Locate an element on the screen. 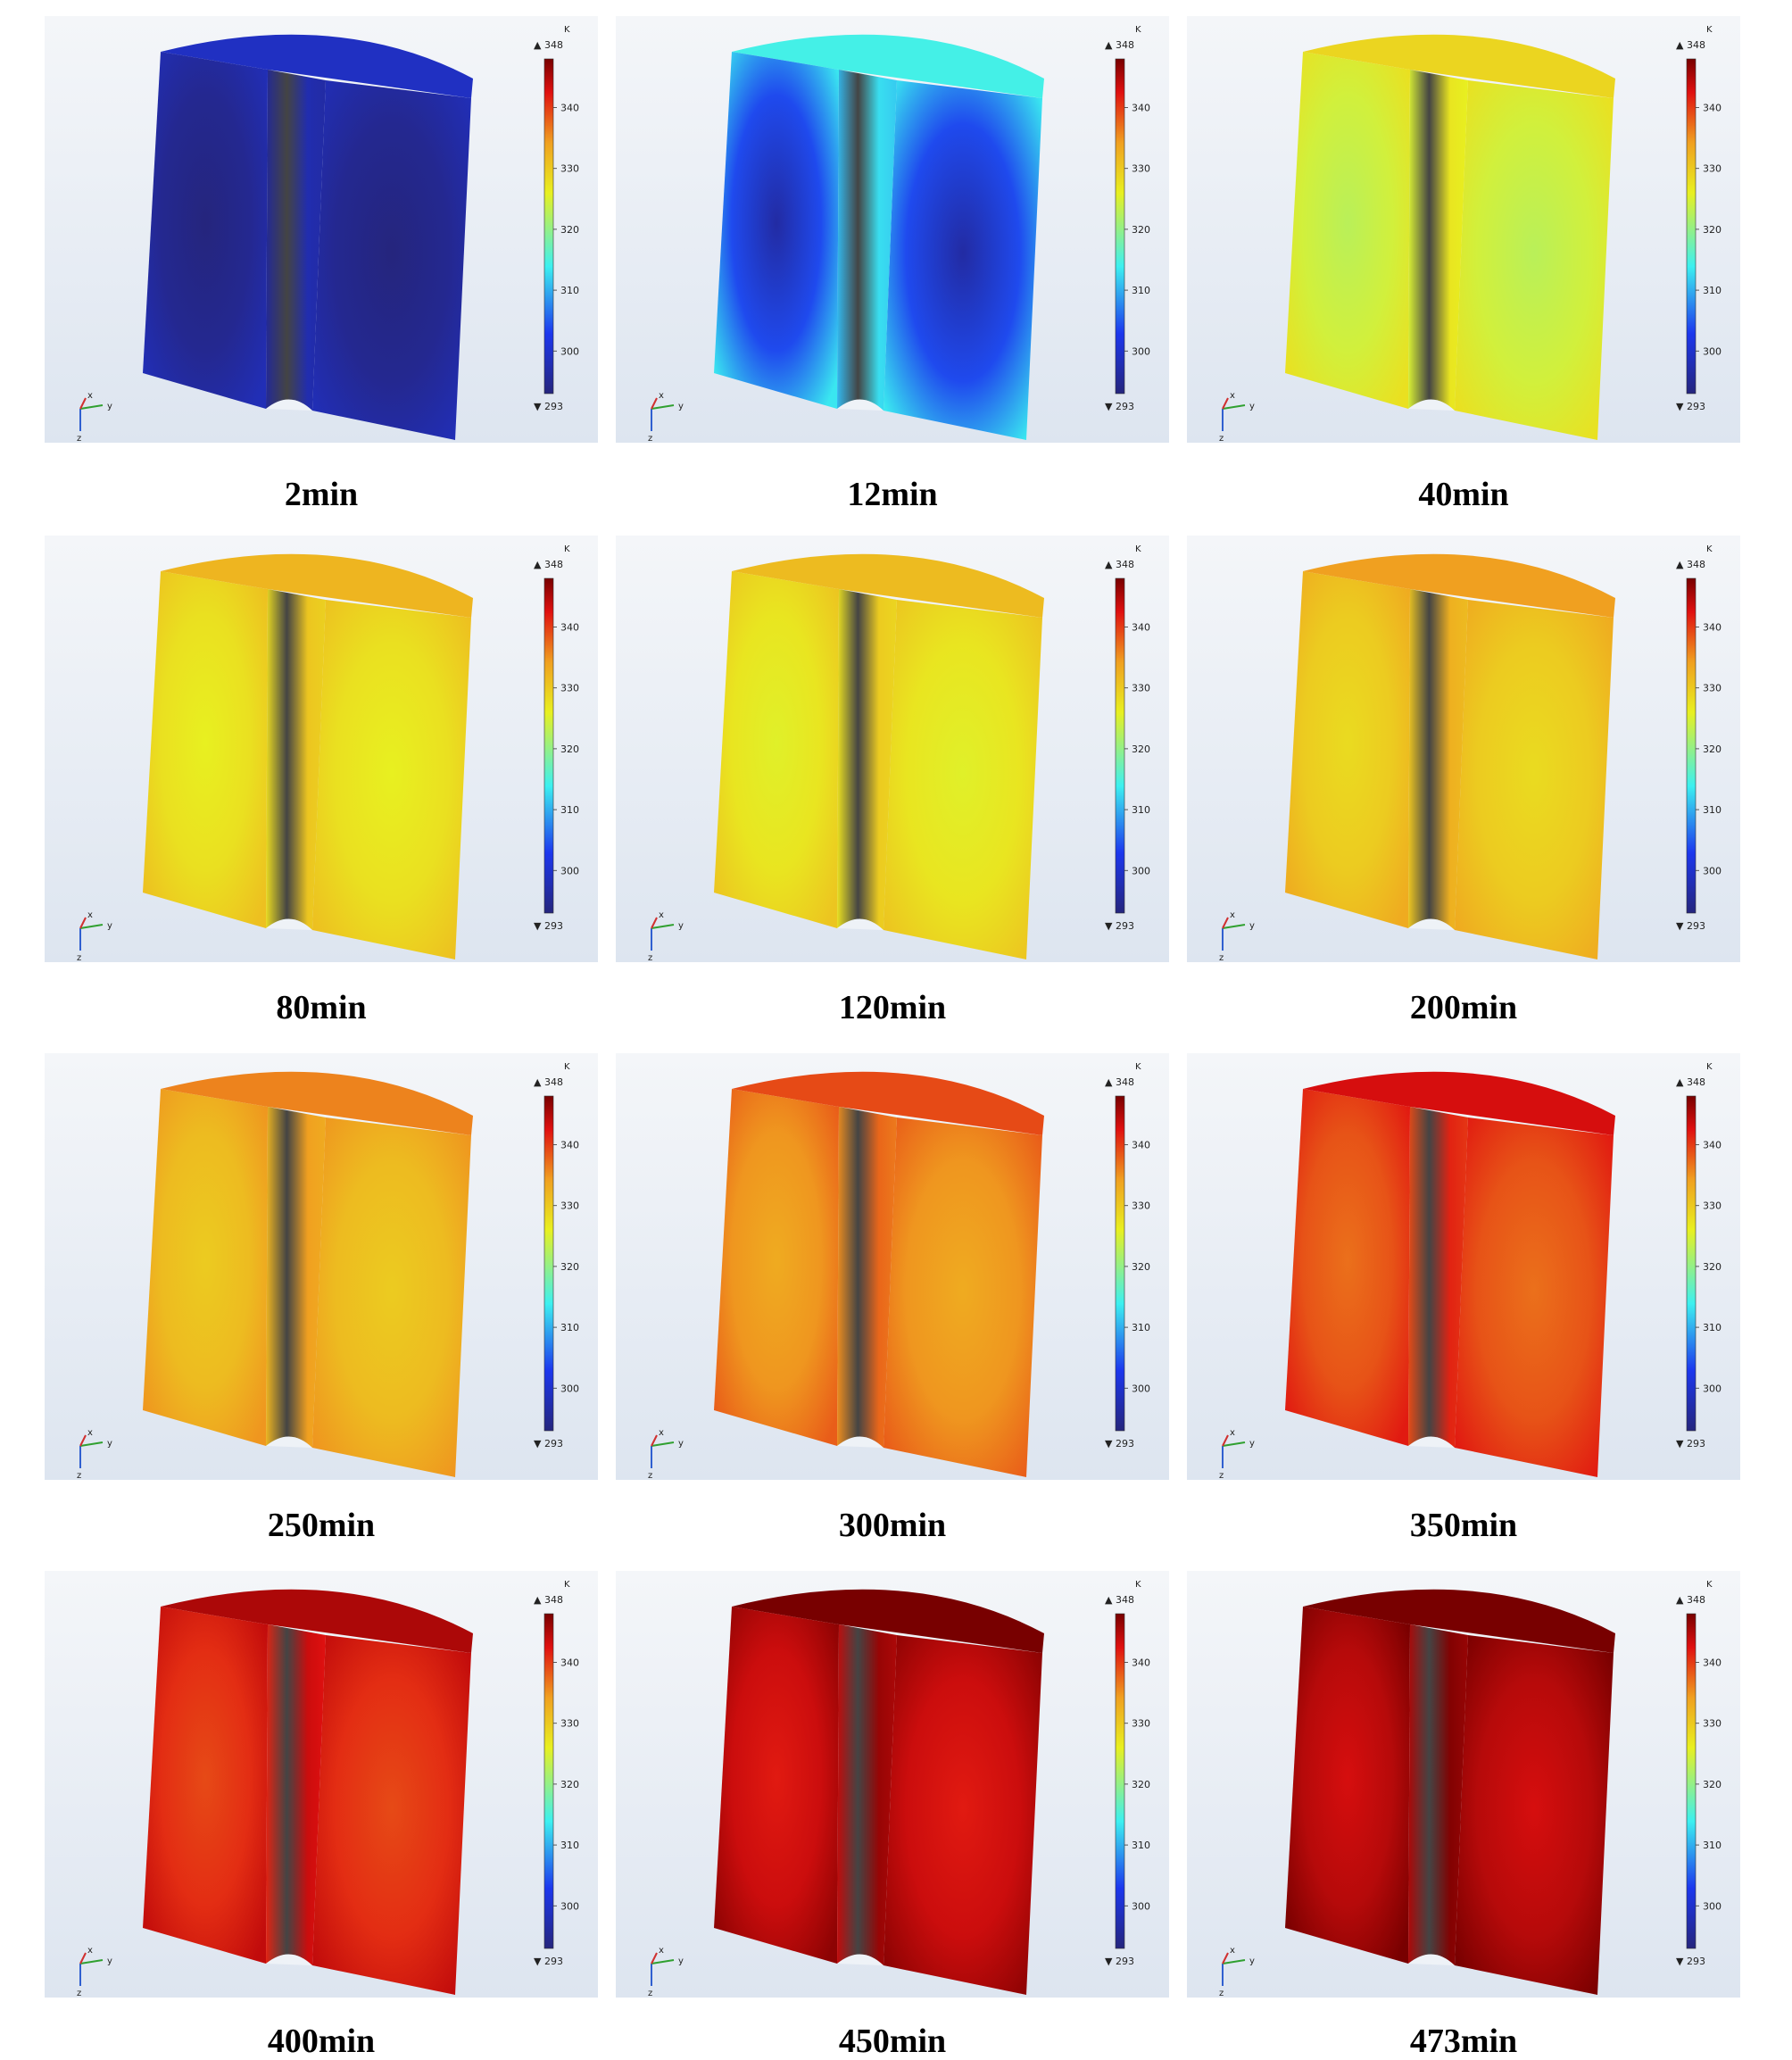 This screenshot has height=2060, width=1792. time-caption: 300min is located at coordinates (892, 1525).